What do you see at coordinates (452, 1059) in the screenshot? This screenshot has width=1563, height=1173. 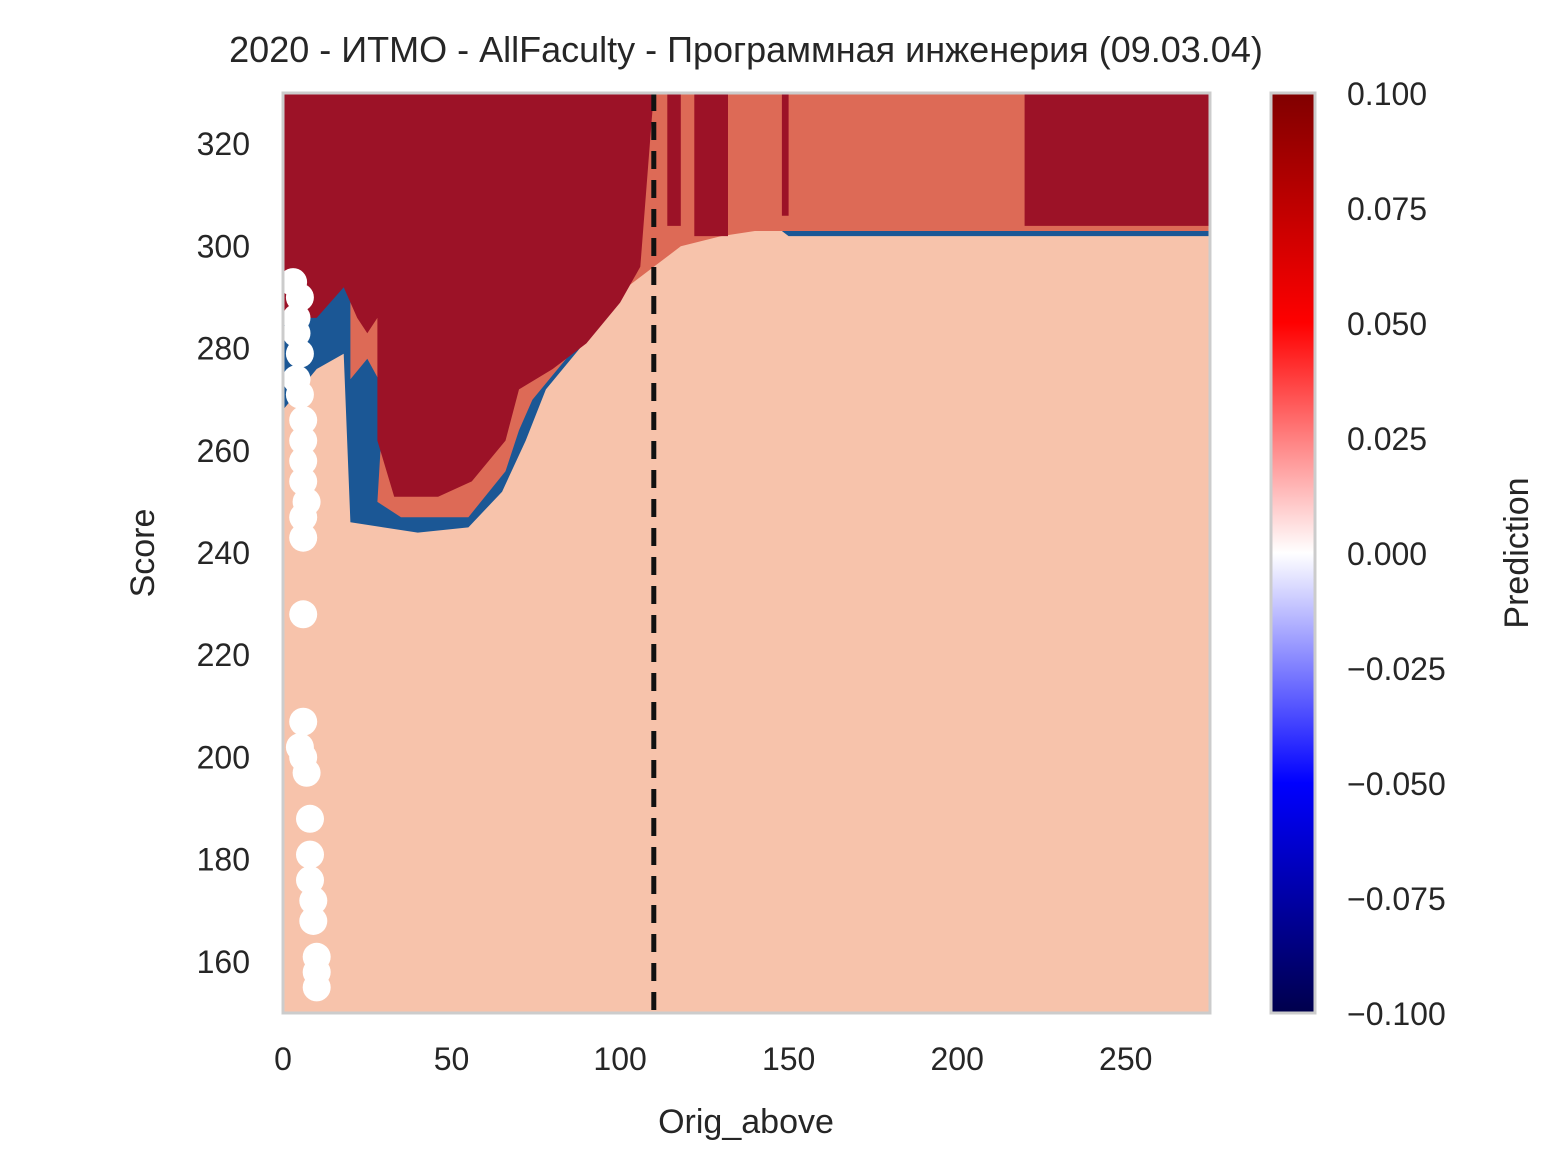 I see `x-tick-label: 50` at bounding box center [452, 1059].